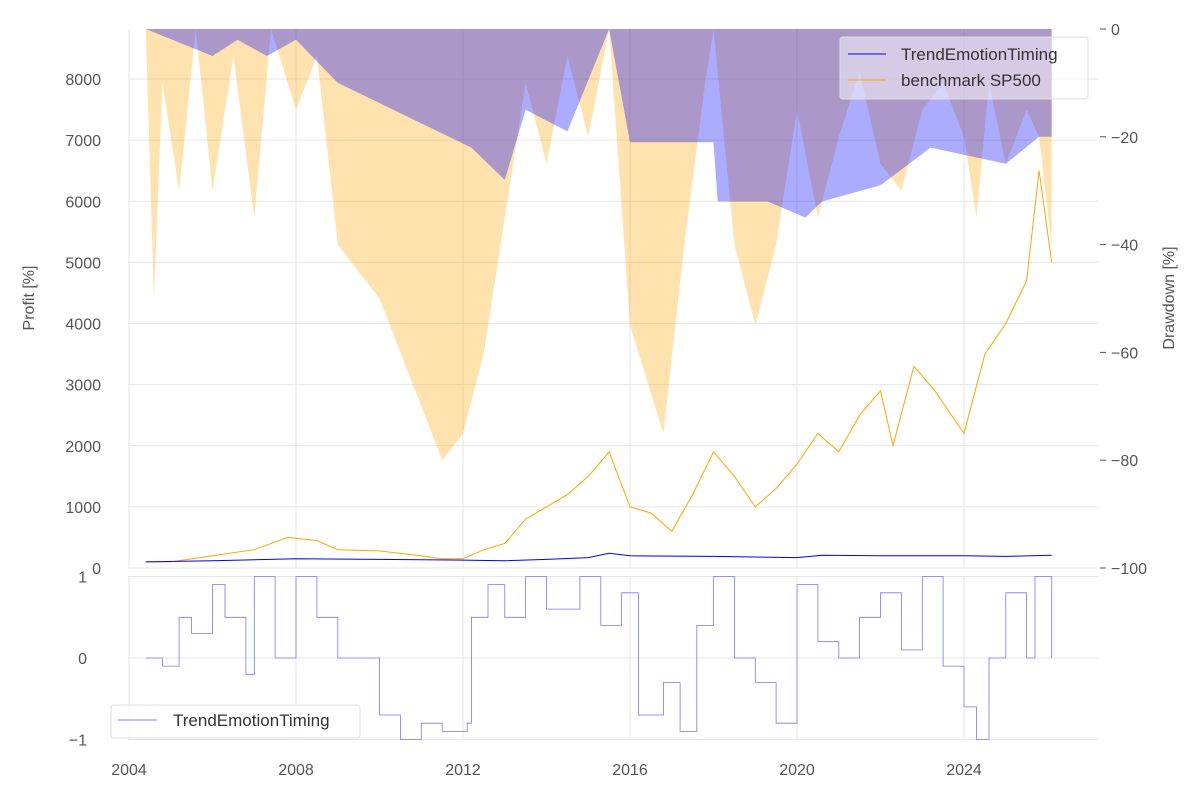 The image size is (1200, 805). What do you see at coordinates (964, 770) in the screenshot?
I see `x-tick-label: 2024` at bounding box center [964, 770].